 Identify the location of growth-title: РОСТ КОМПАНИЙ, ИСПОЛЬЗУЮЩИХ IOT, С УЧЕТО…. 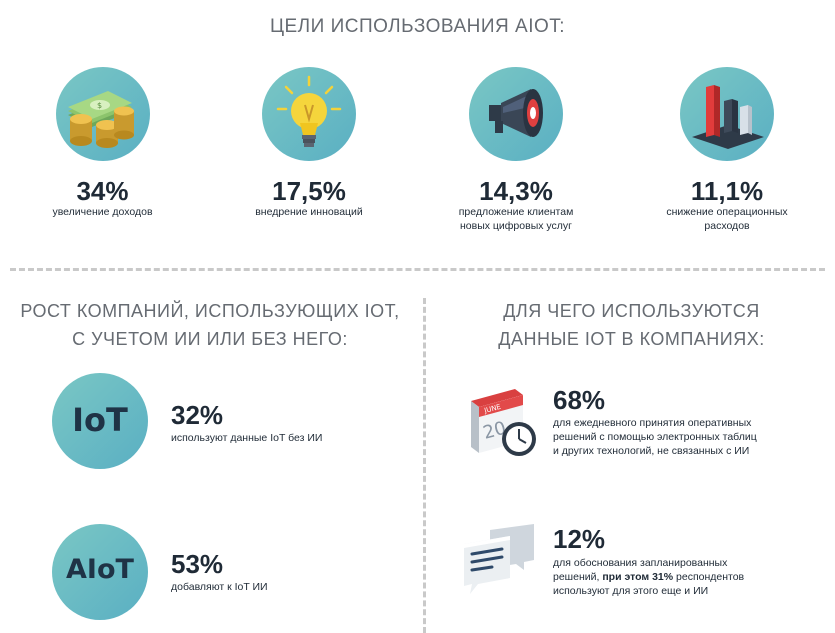
(210, 325).